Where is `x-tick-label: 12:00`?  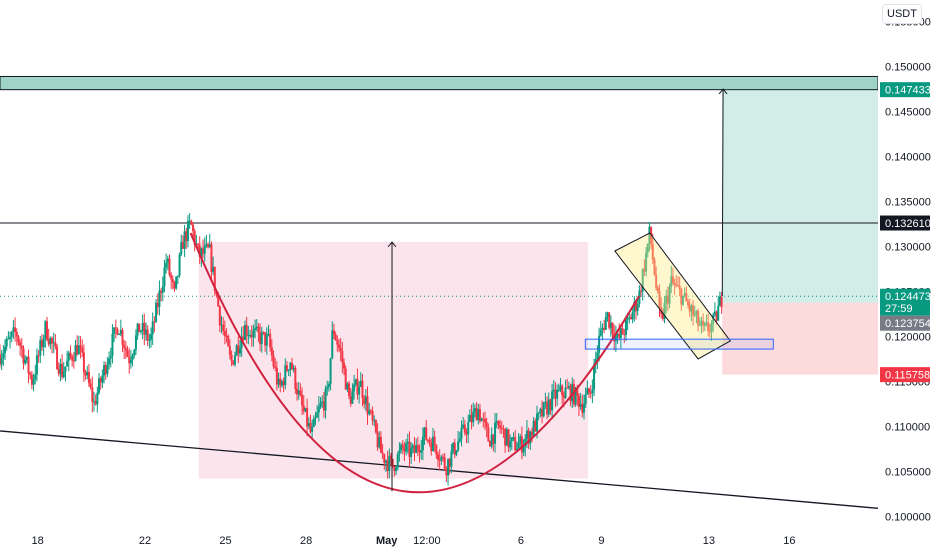 x-tick-label: 12:00 is located at coordinates (427, 541).